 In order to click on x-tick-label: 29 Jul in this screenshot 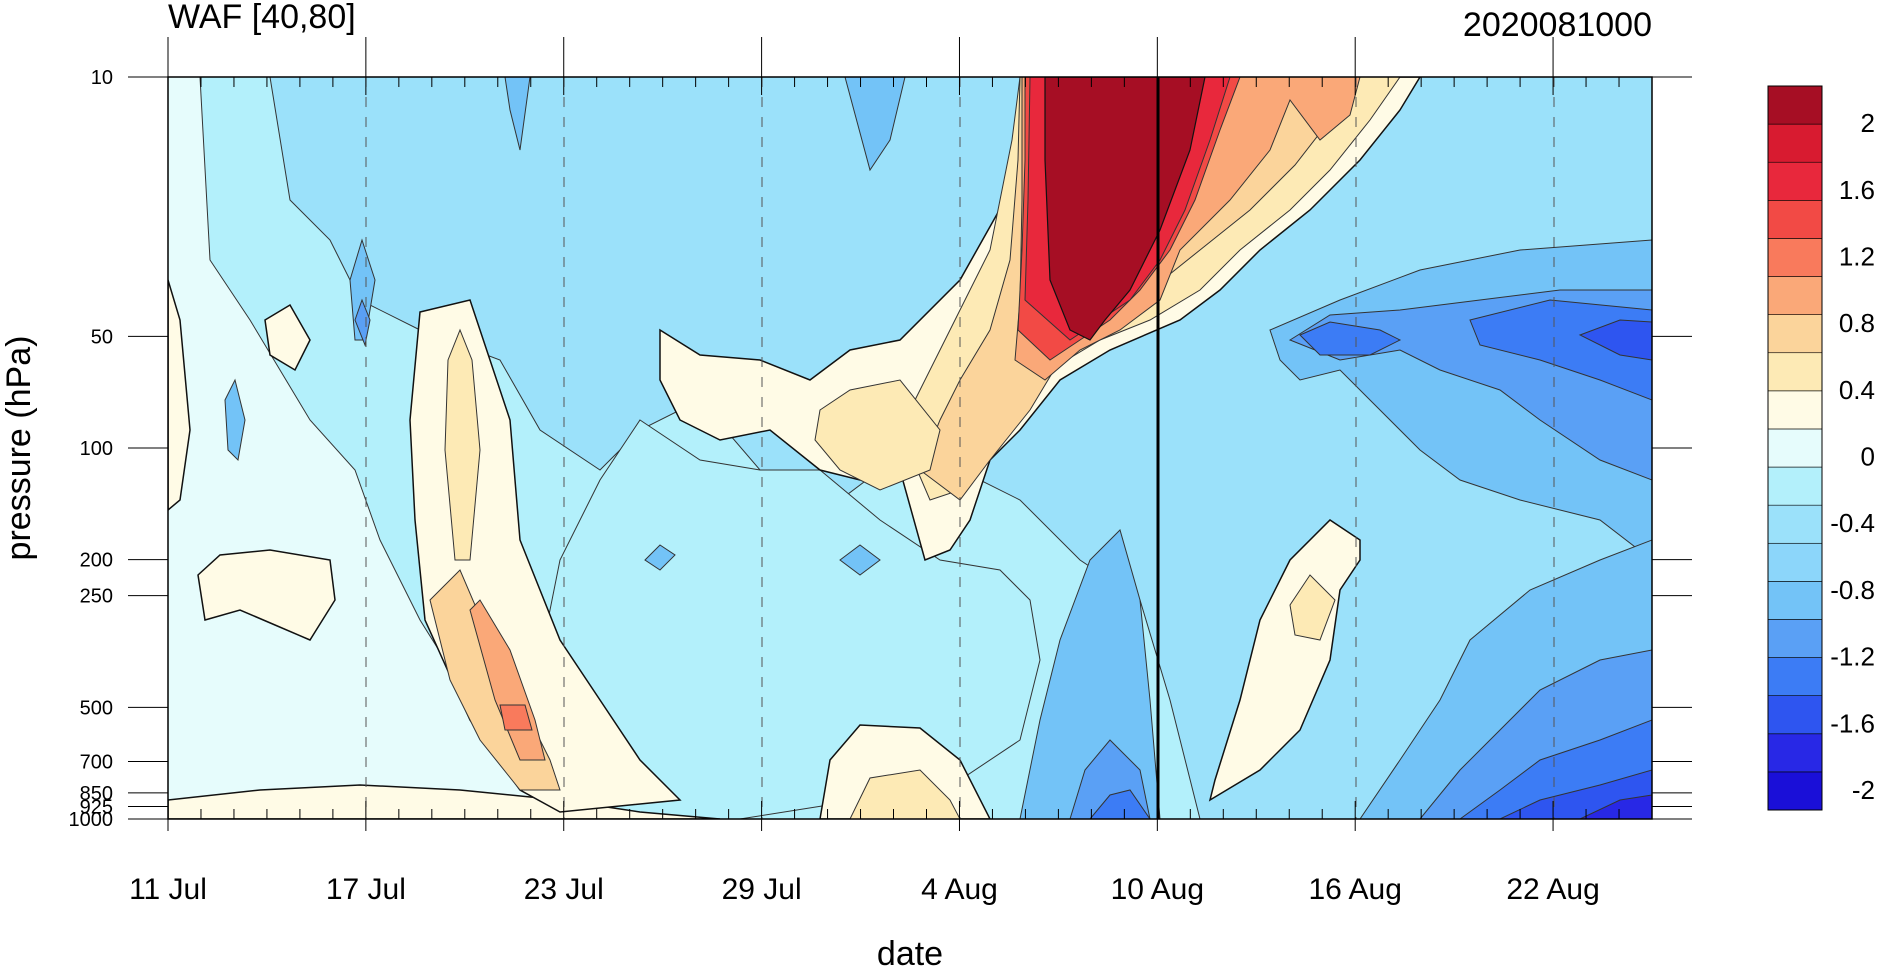, I will do `click(762, 889)`.